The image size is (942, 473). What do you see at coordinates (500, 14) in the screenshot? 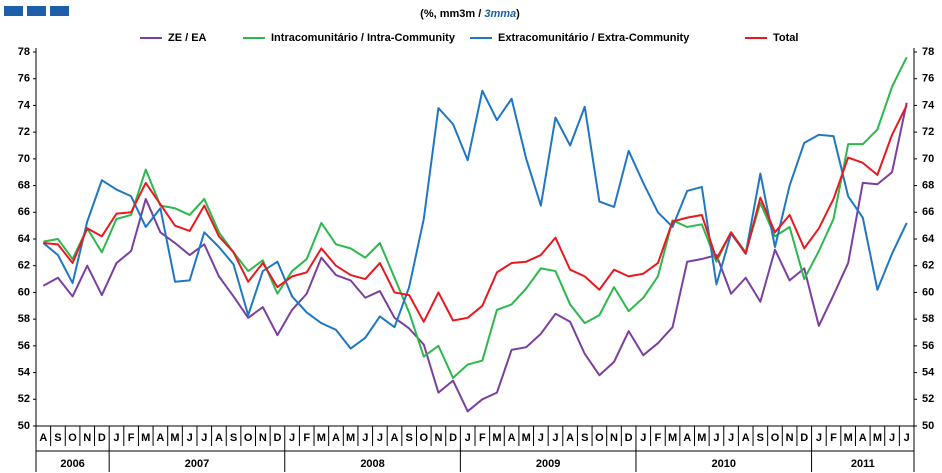
I see `subtitle-part: 3mma` at bounding box center [500, 14].